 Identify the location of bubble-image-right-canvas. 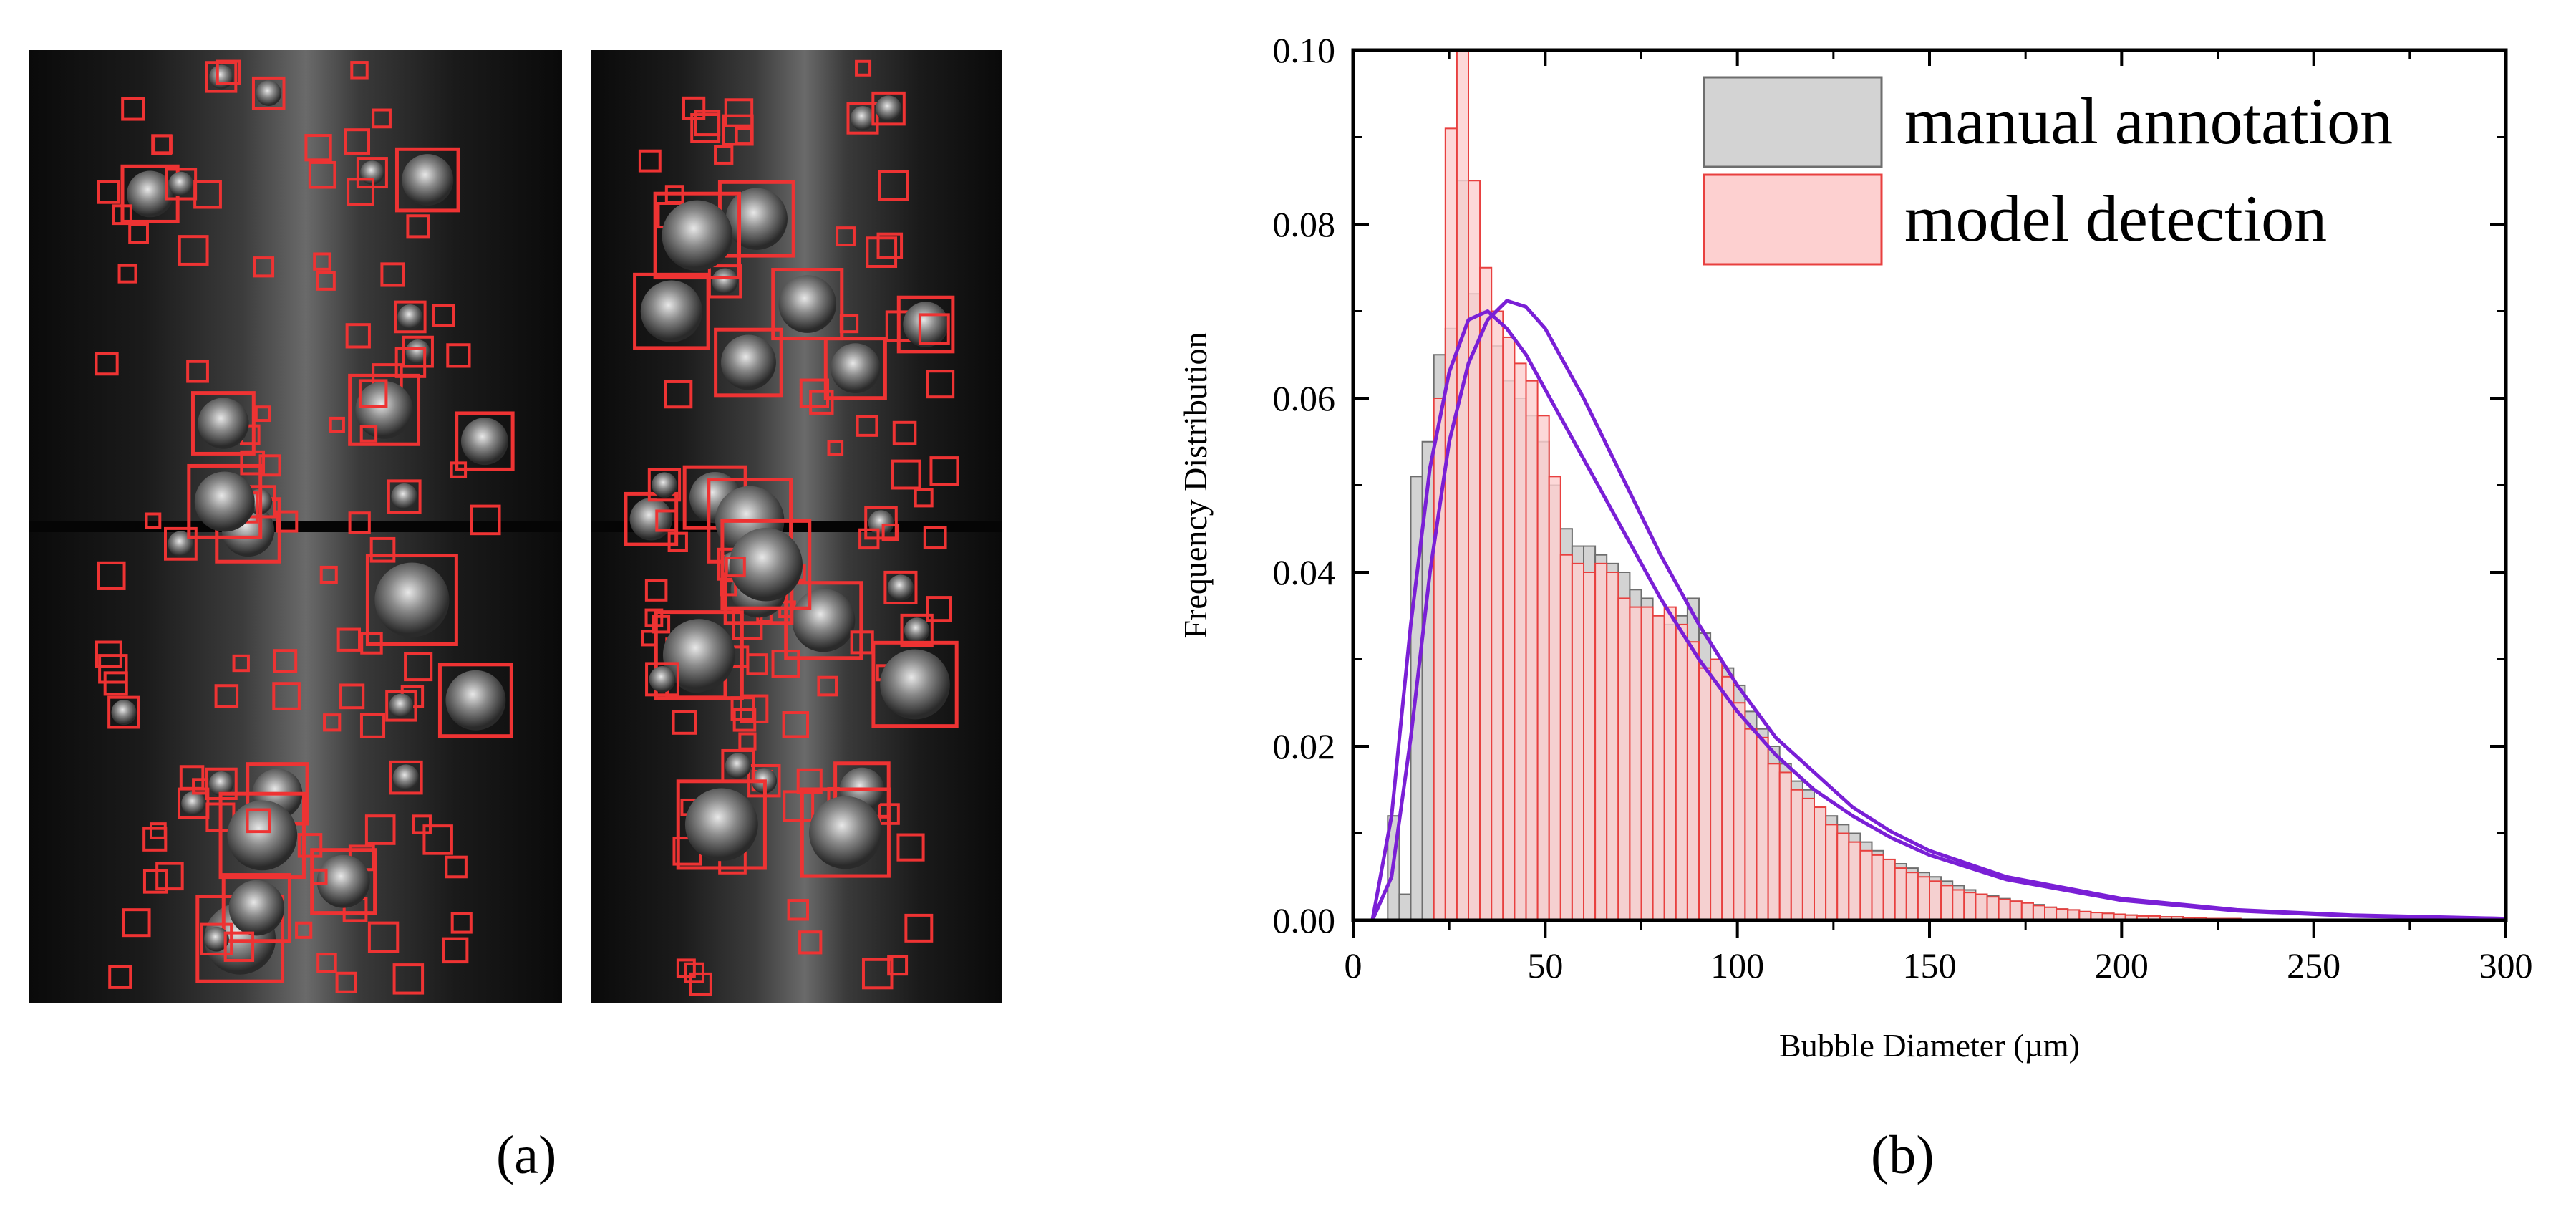
(797, 526).